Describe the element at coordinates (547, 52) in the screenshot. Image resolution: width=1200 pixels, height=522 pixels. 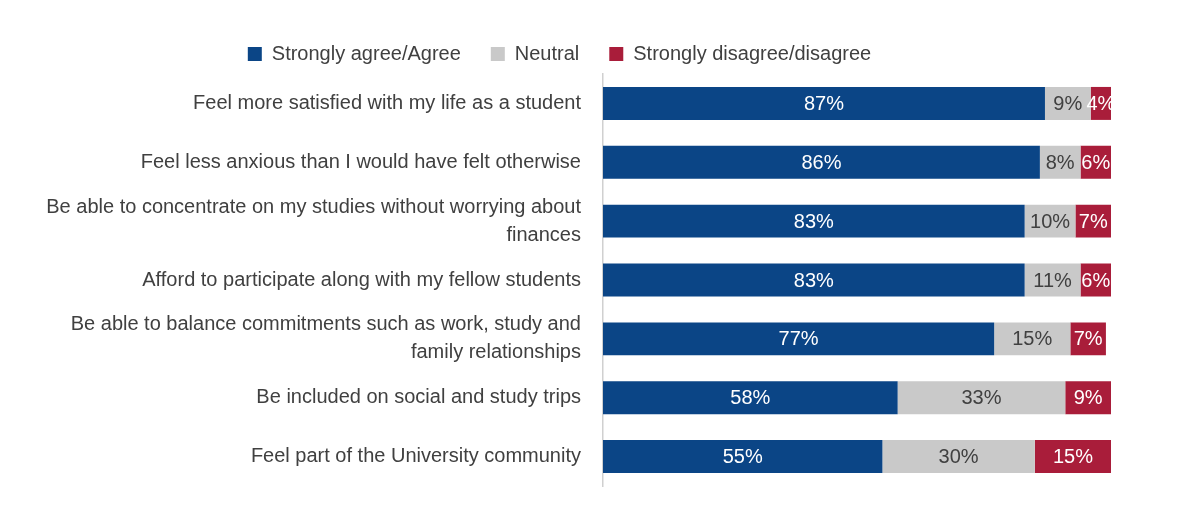
I see `legend-label: Neutral` at that location.